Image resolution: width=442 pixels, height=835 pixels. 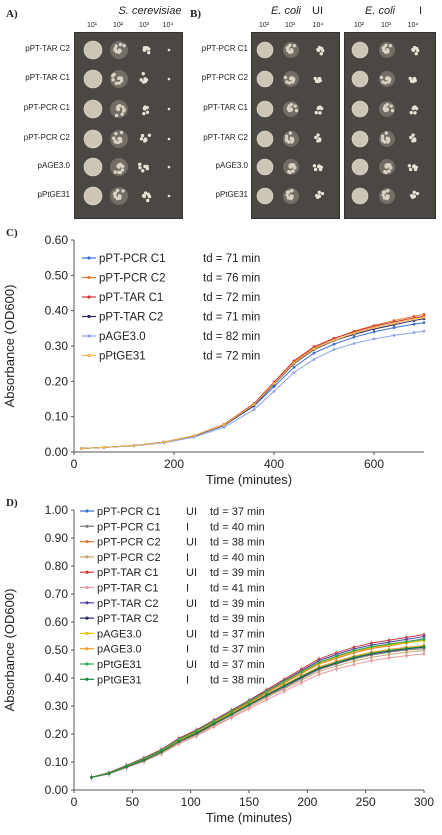 I want to click on panel-a-dilution-label: 10², so click(x=118, y=25).